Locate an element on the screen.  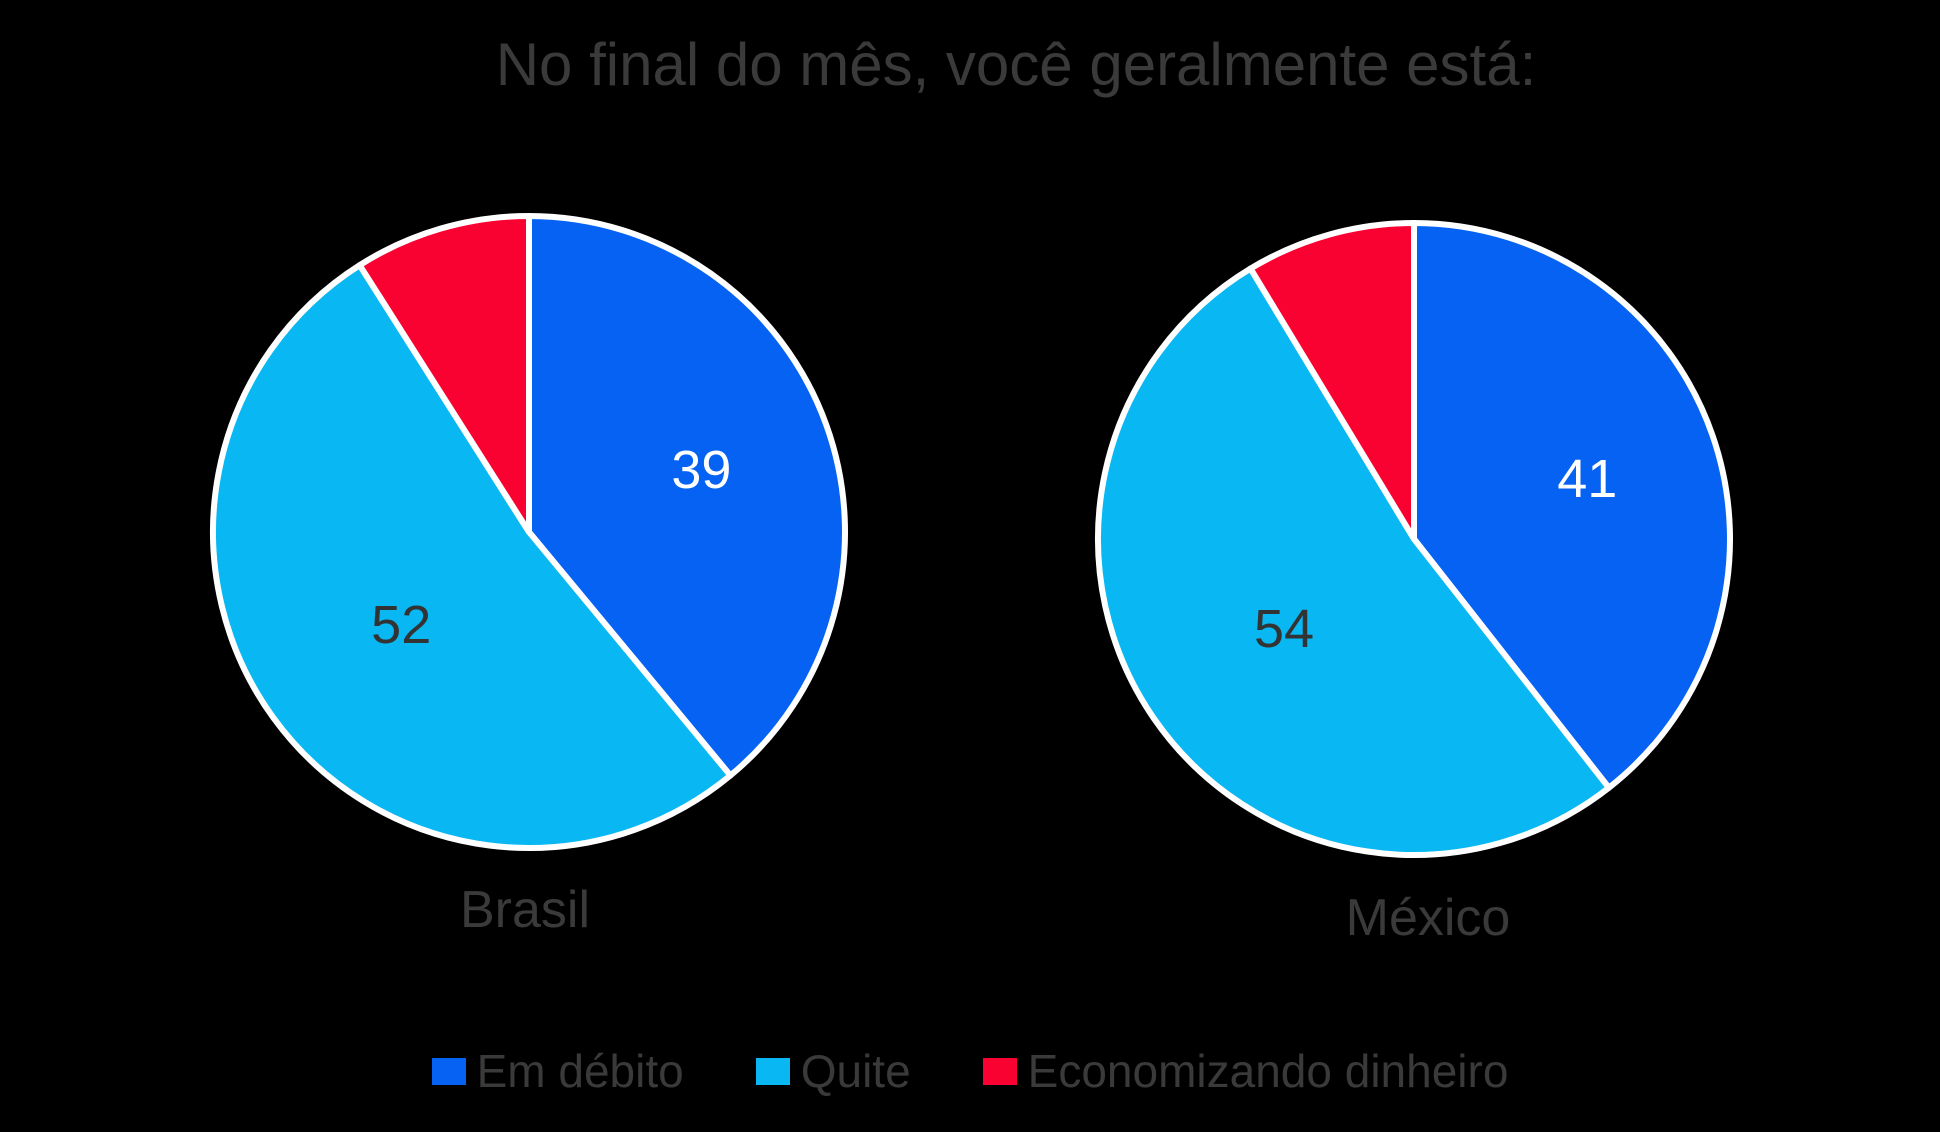
legend-label-quite: Quite is located at coordinates (855, 1071).